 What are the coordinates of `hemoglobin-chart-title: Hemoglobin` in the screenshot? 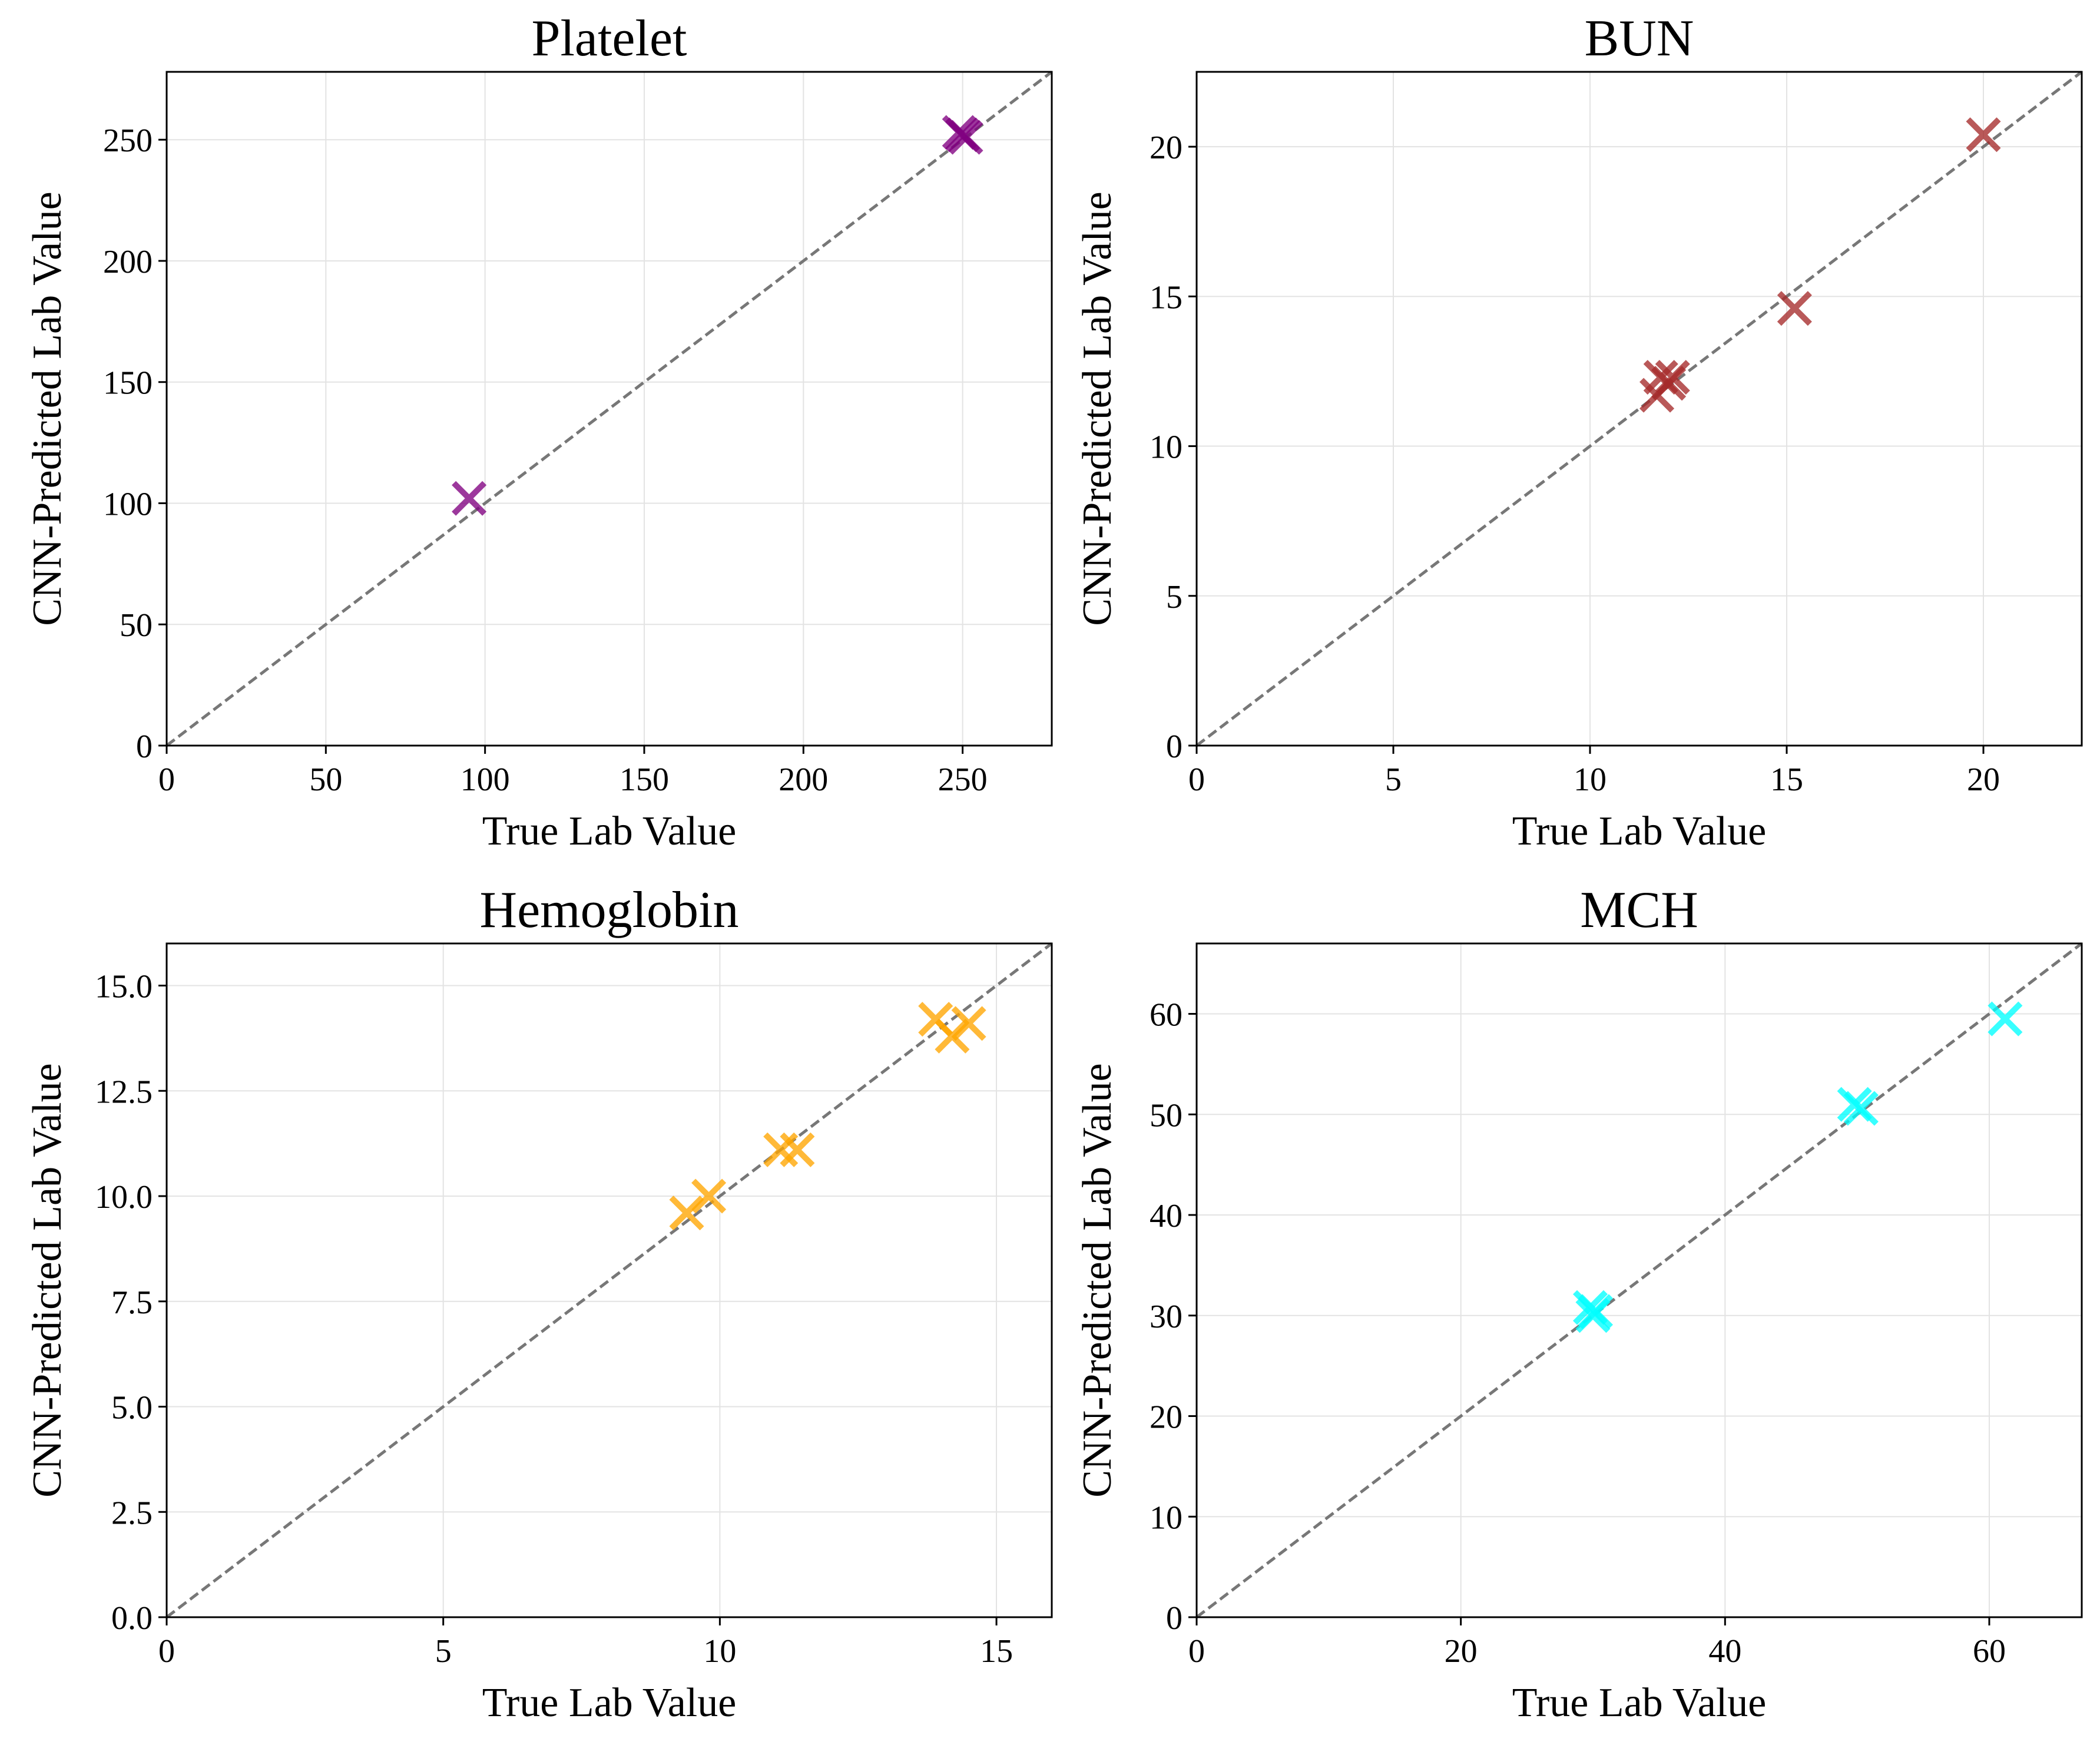 It's located at (609, 910).